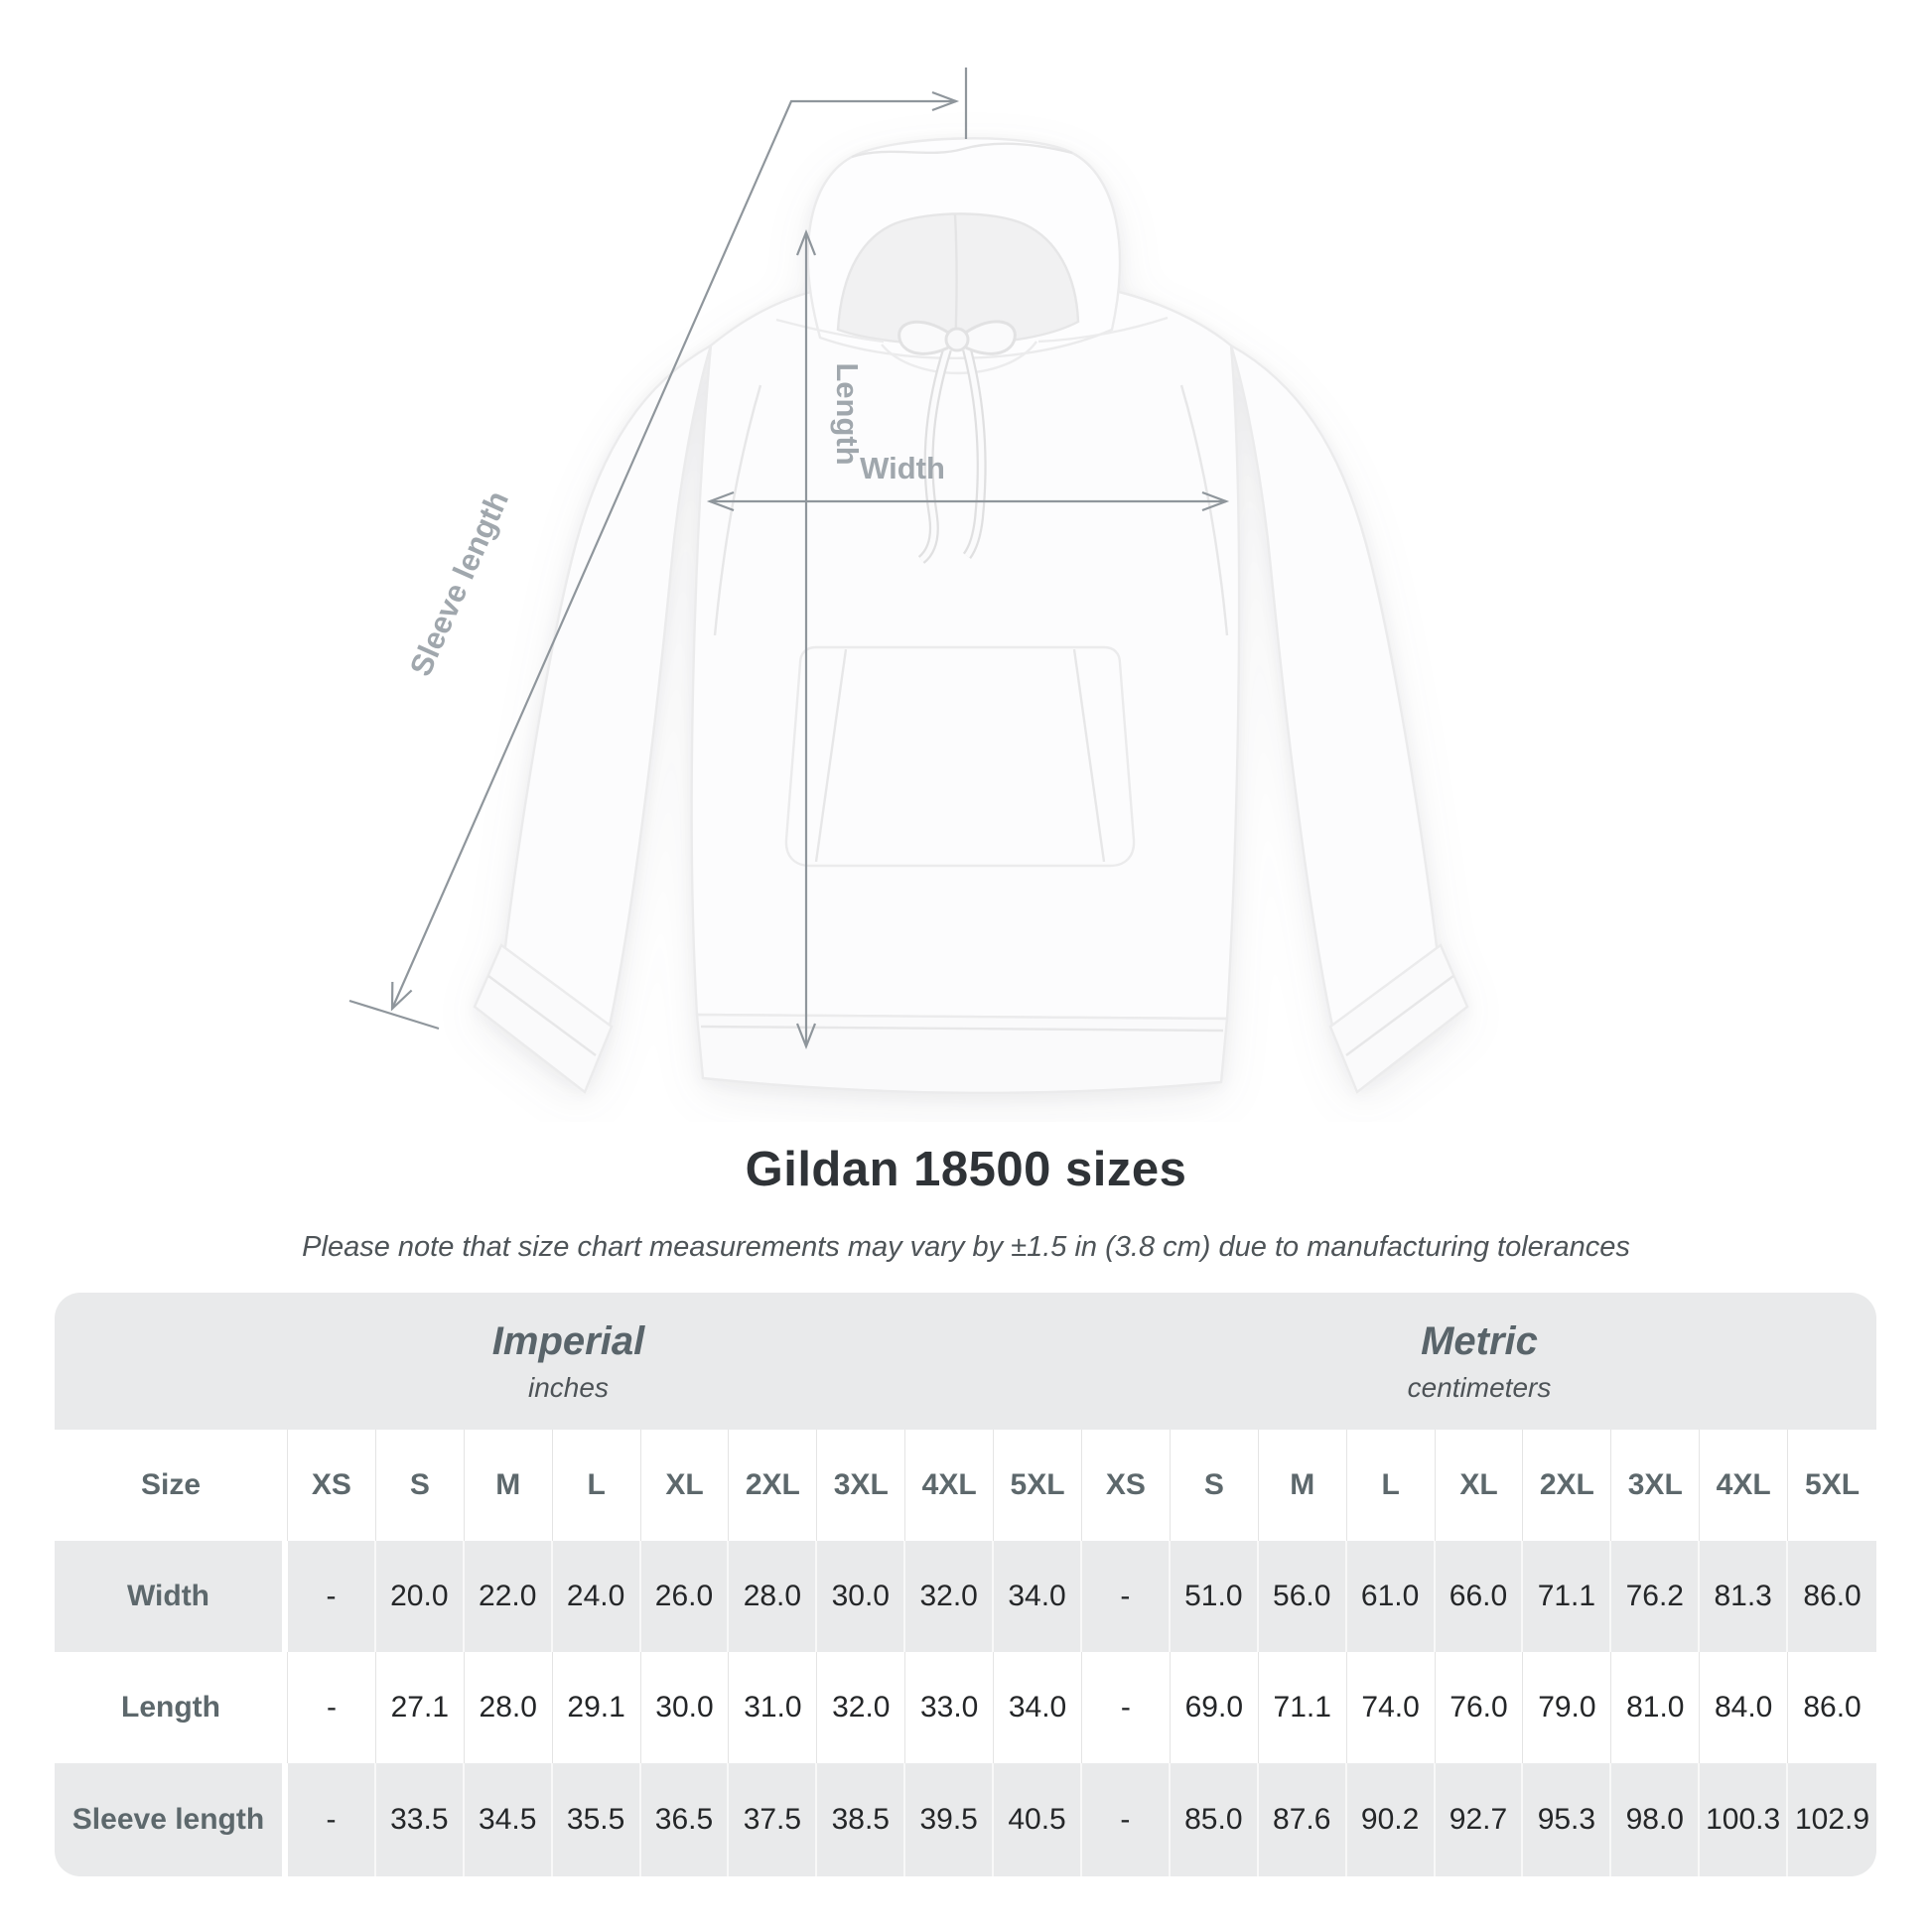 The width and height of the screenshot is (1932, 1932). Describe the element at coordinates (960, 756) in the screenshot. I see `hoodie-pocket` at that location.